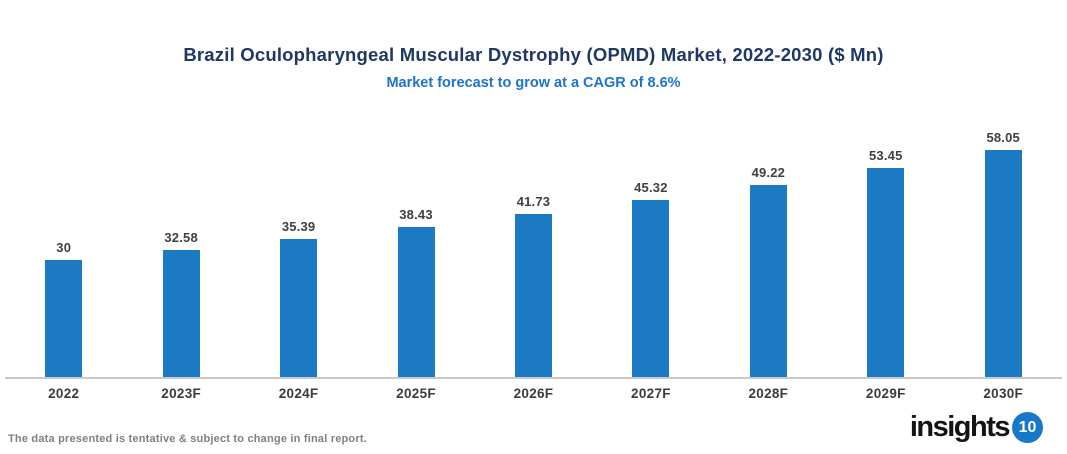 This screenshot has height=454, width=1067. I want to click on logo-text: insights, so click(960, 427).